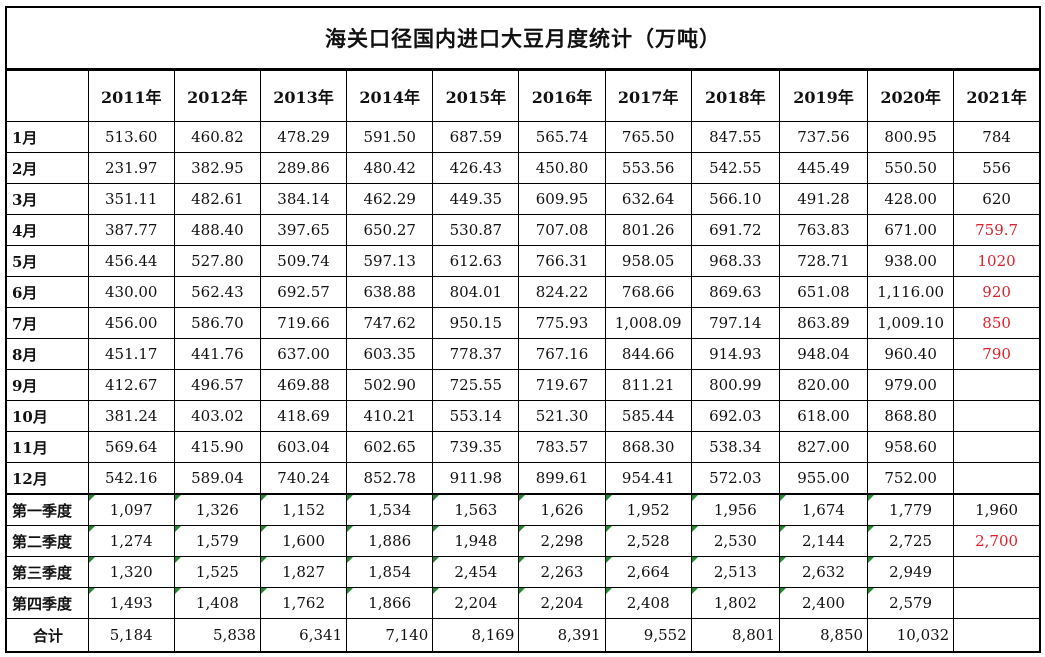 This screenshot has width=1045, height=657. I want to click on table-cell: 2,263, so click(562, 572).